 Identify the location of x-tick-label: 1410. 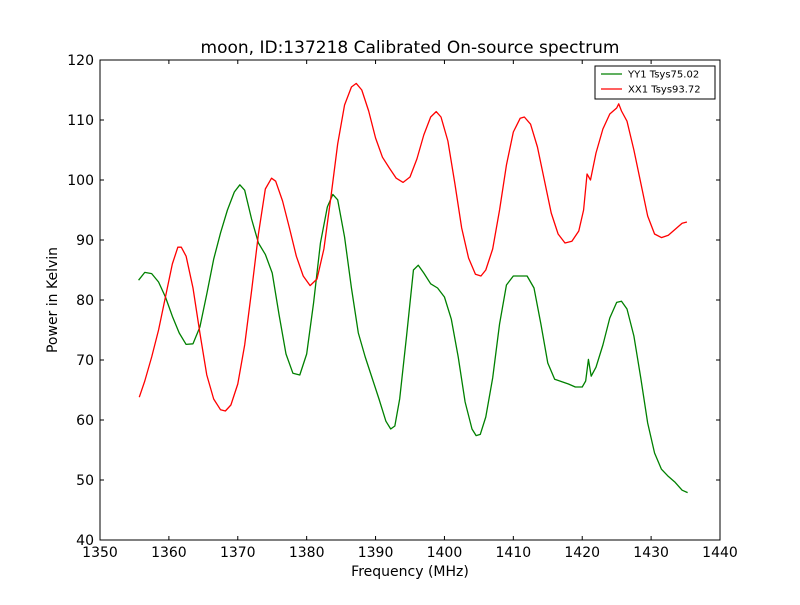
(514, 553).